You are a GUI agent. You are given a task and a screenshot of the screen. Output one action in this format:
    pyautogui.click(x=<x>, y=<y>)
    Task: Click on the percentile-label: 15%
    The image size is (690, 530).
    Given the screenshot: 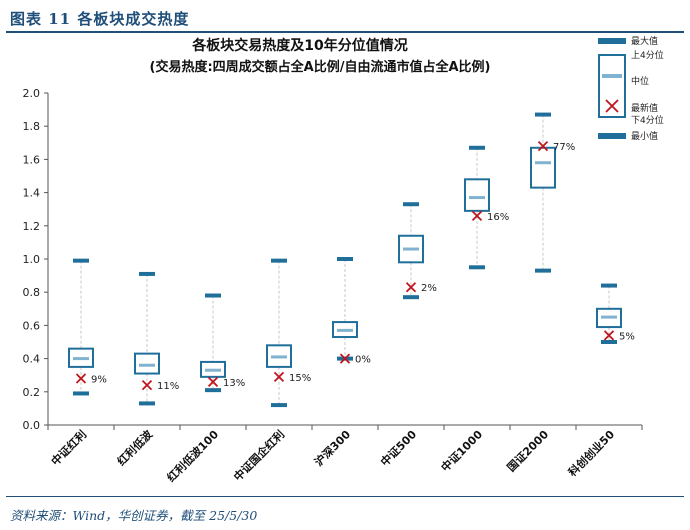 What is the action you would take?
    pyautogui.click(x=300, y=378)
    